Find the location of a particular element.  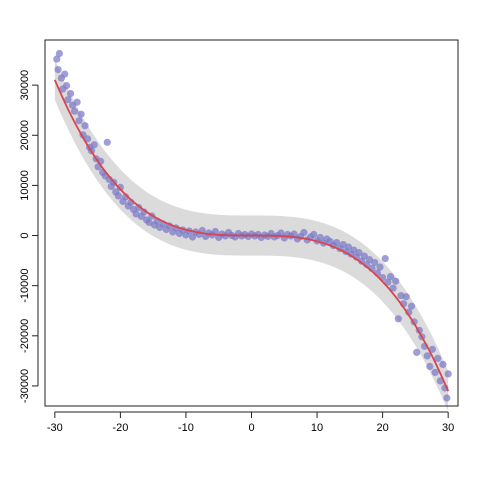

x-tick-label: -30 is located at coordinates (55, 428).